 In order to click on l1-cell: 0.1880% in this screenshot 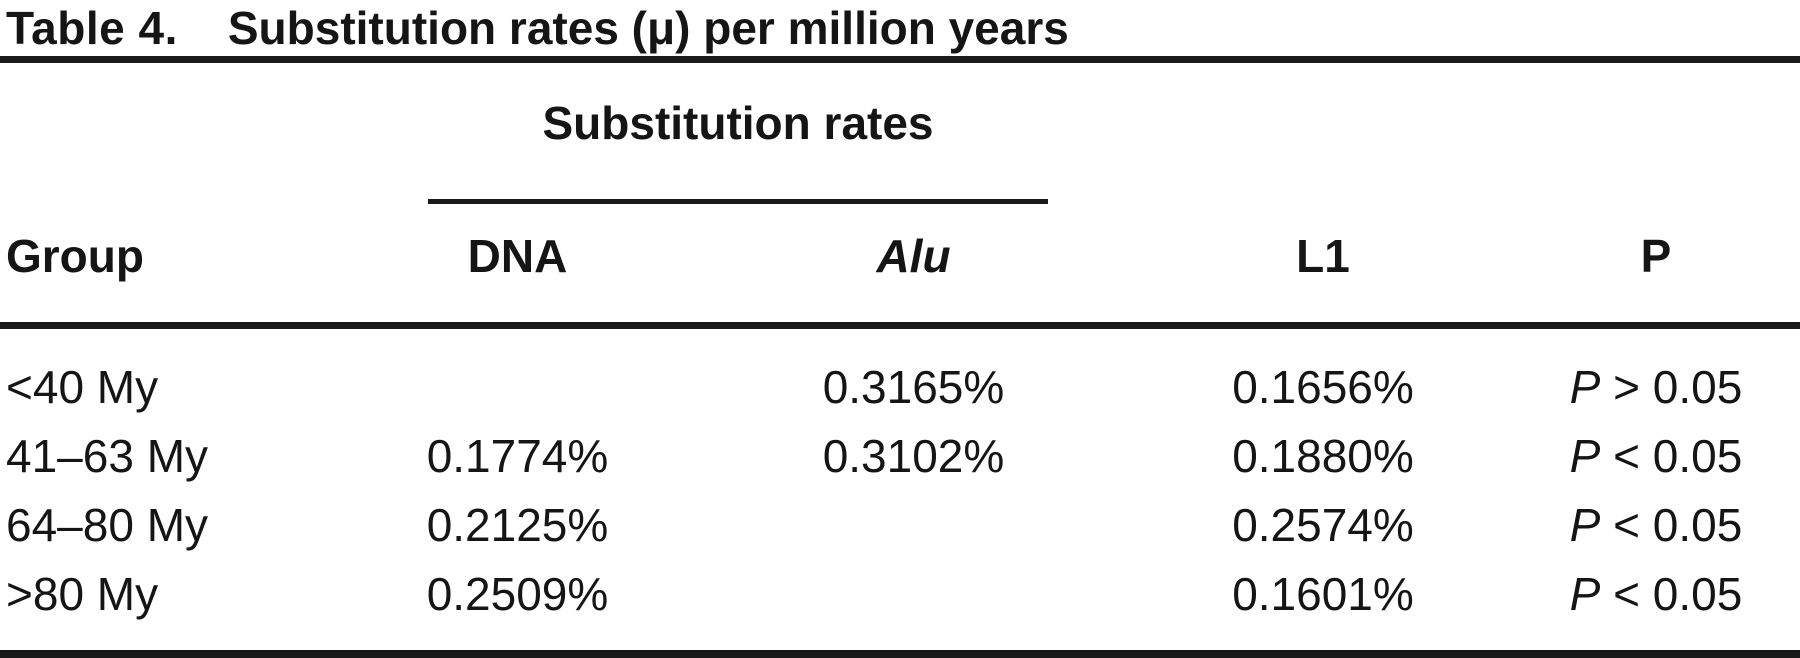, I will do `click(1323, 455)`.